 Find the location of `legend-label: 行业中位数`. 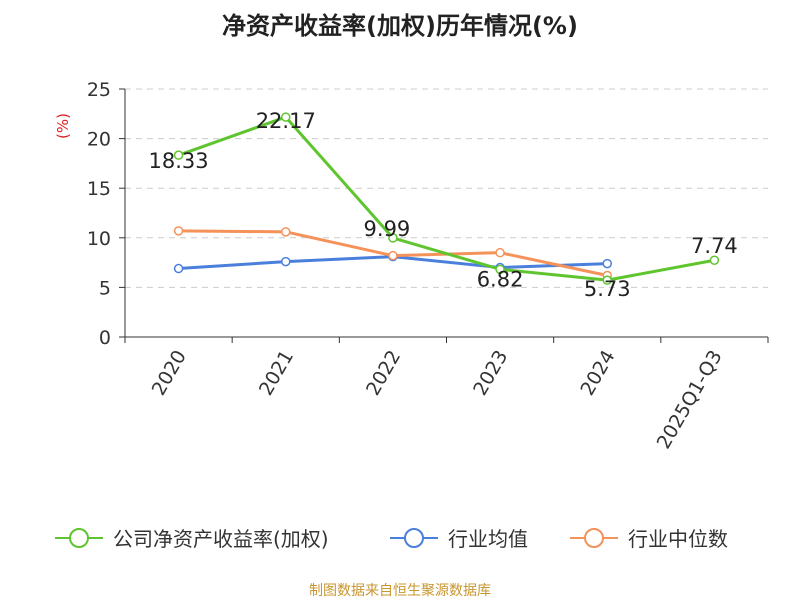

legend-label: 行业中位数 is located at coordinates (678, 539).